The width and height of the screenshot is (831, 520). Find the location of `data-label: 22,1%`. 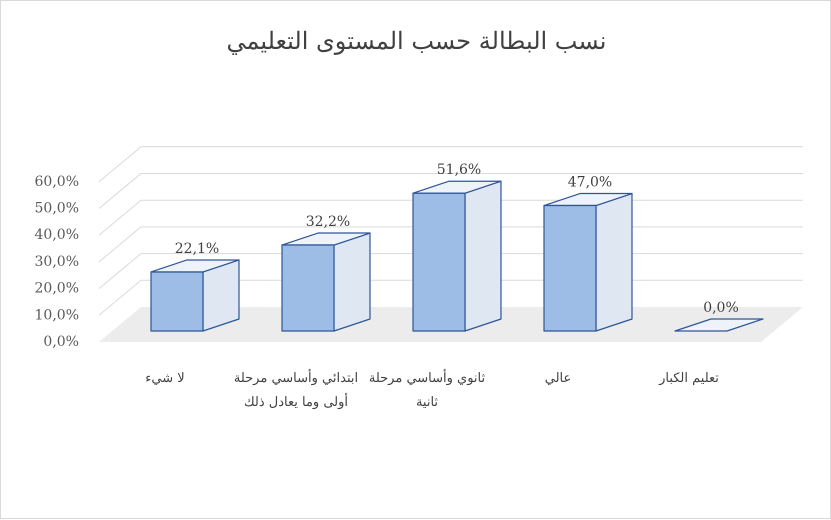

data-label: 22,1% is located at coordinates (197, 249).